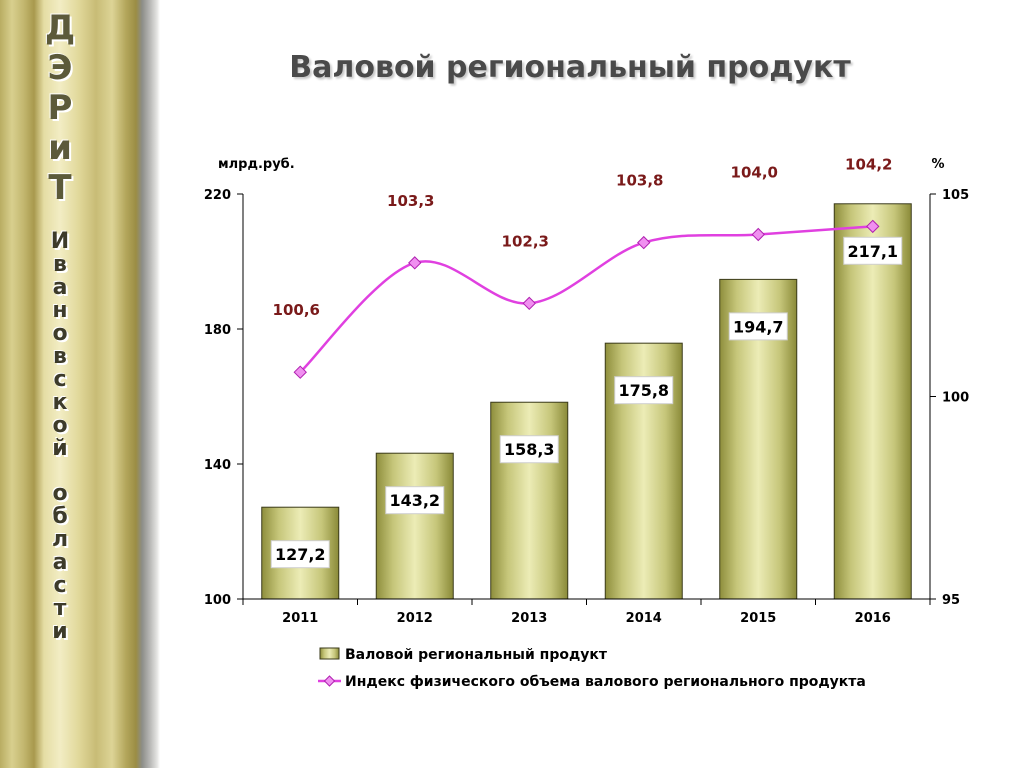  I want to click on x-tick-label: 2012, so click(415, 618).